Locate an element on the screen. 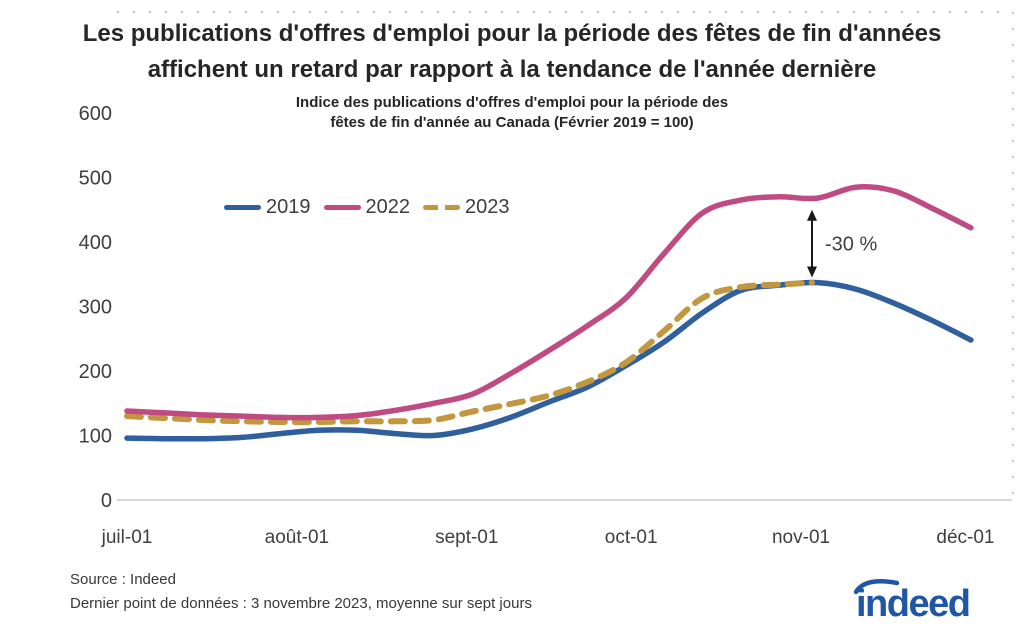 The width and height of the screenshot is (1024, 625). source-note: Source : Indeed is located at coordinates (123, 579).